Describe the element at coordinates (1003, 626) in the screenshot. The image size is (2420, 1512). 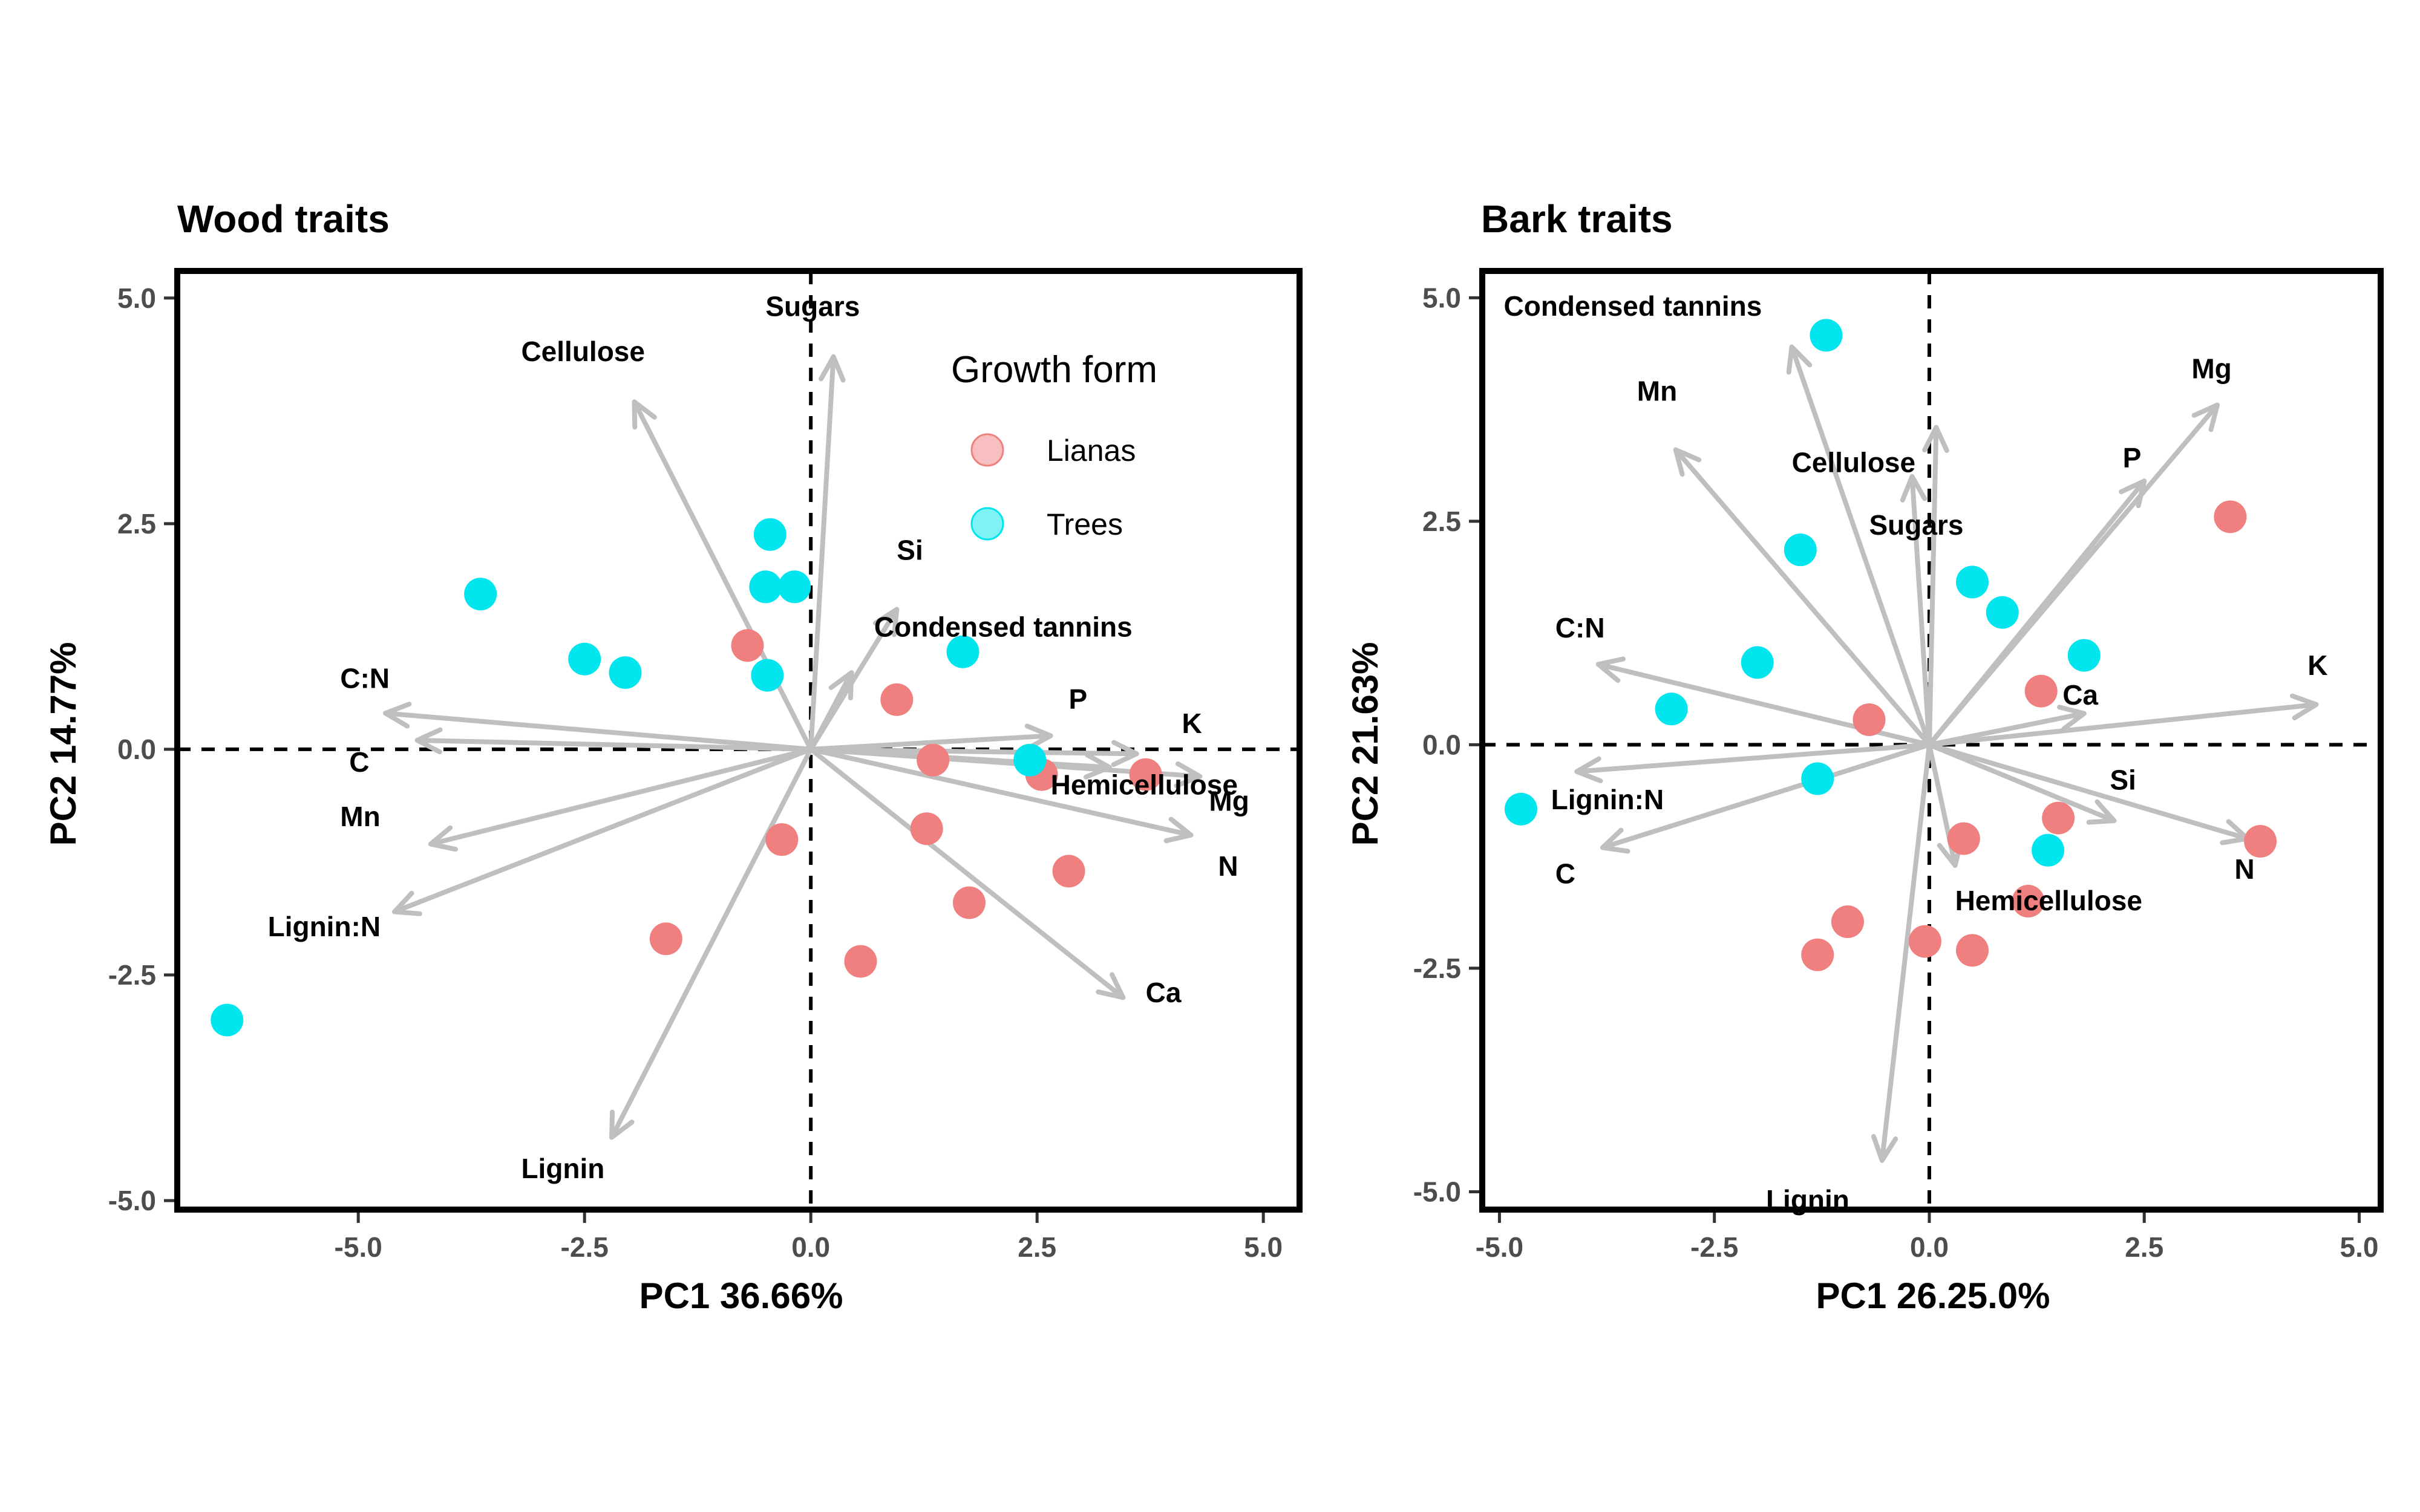
I see `loading-label-condensed-tannins: Condensed tannins` at that location.